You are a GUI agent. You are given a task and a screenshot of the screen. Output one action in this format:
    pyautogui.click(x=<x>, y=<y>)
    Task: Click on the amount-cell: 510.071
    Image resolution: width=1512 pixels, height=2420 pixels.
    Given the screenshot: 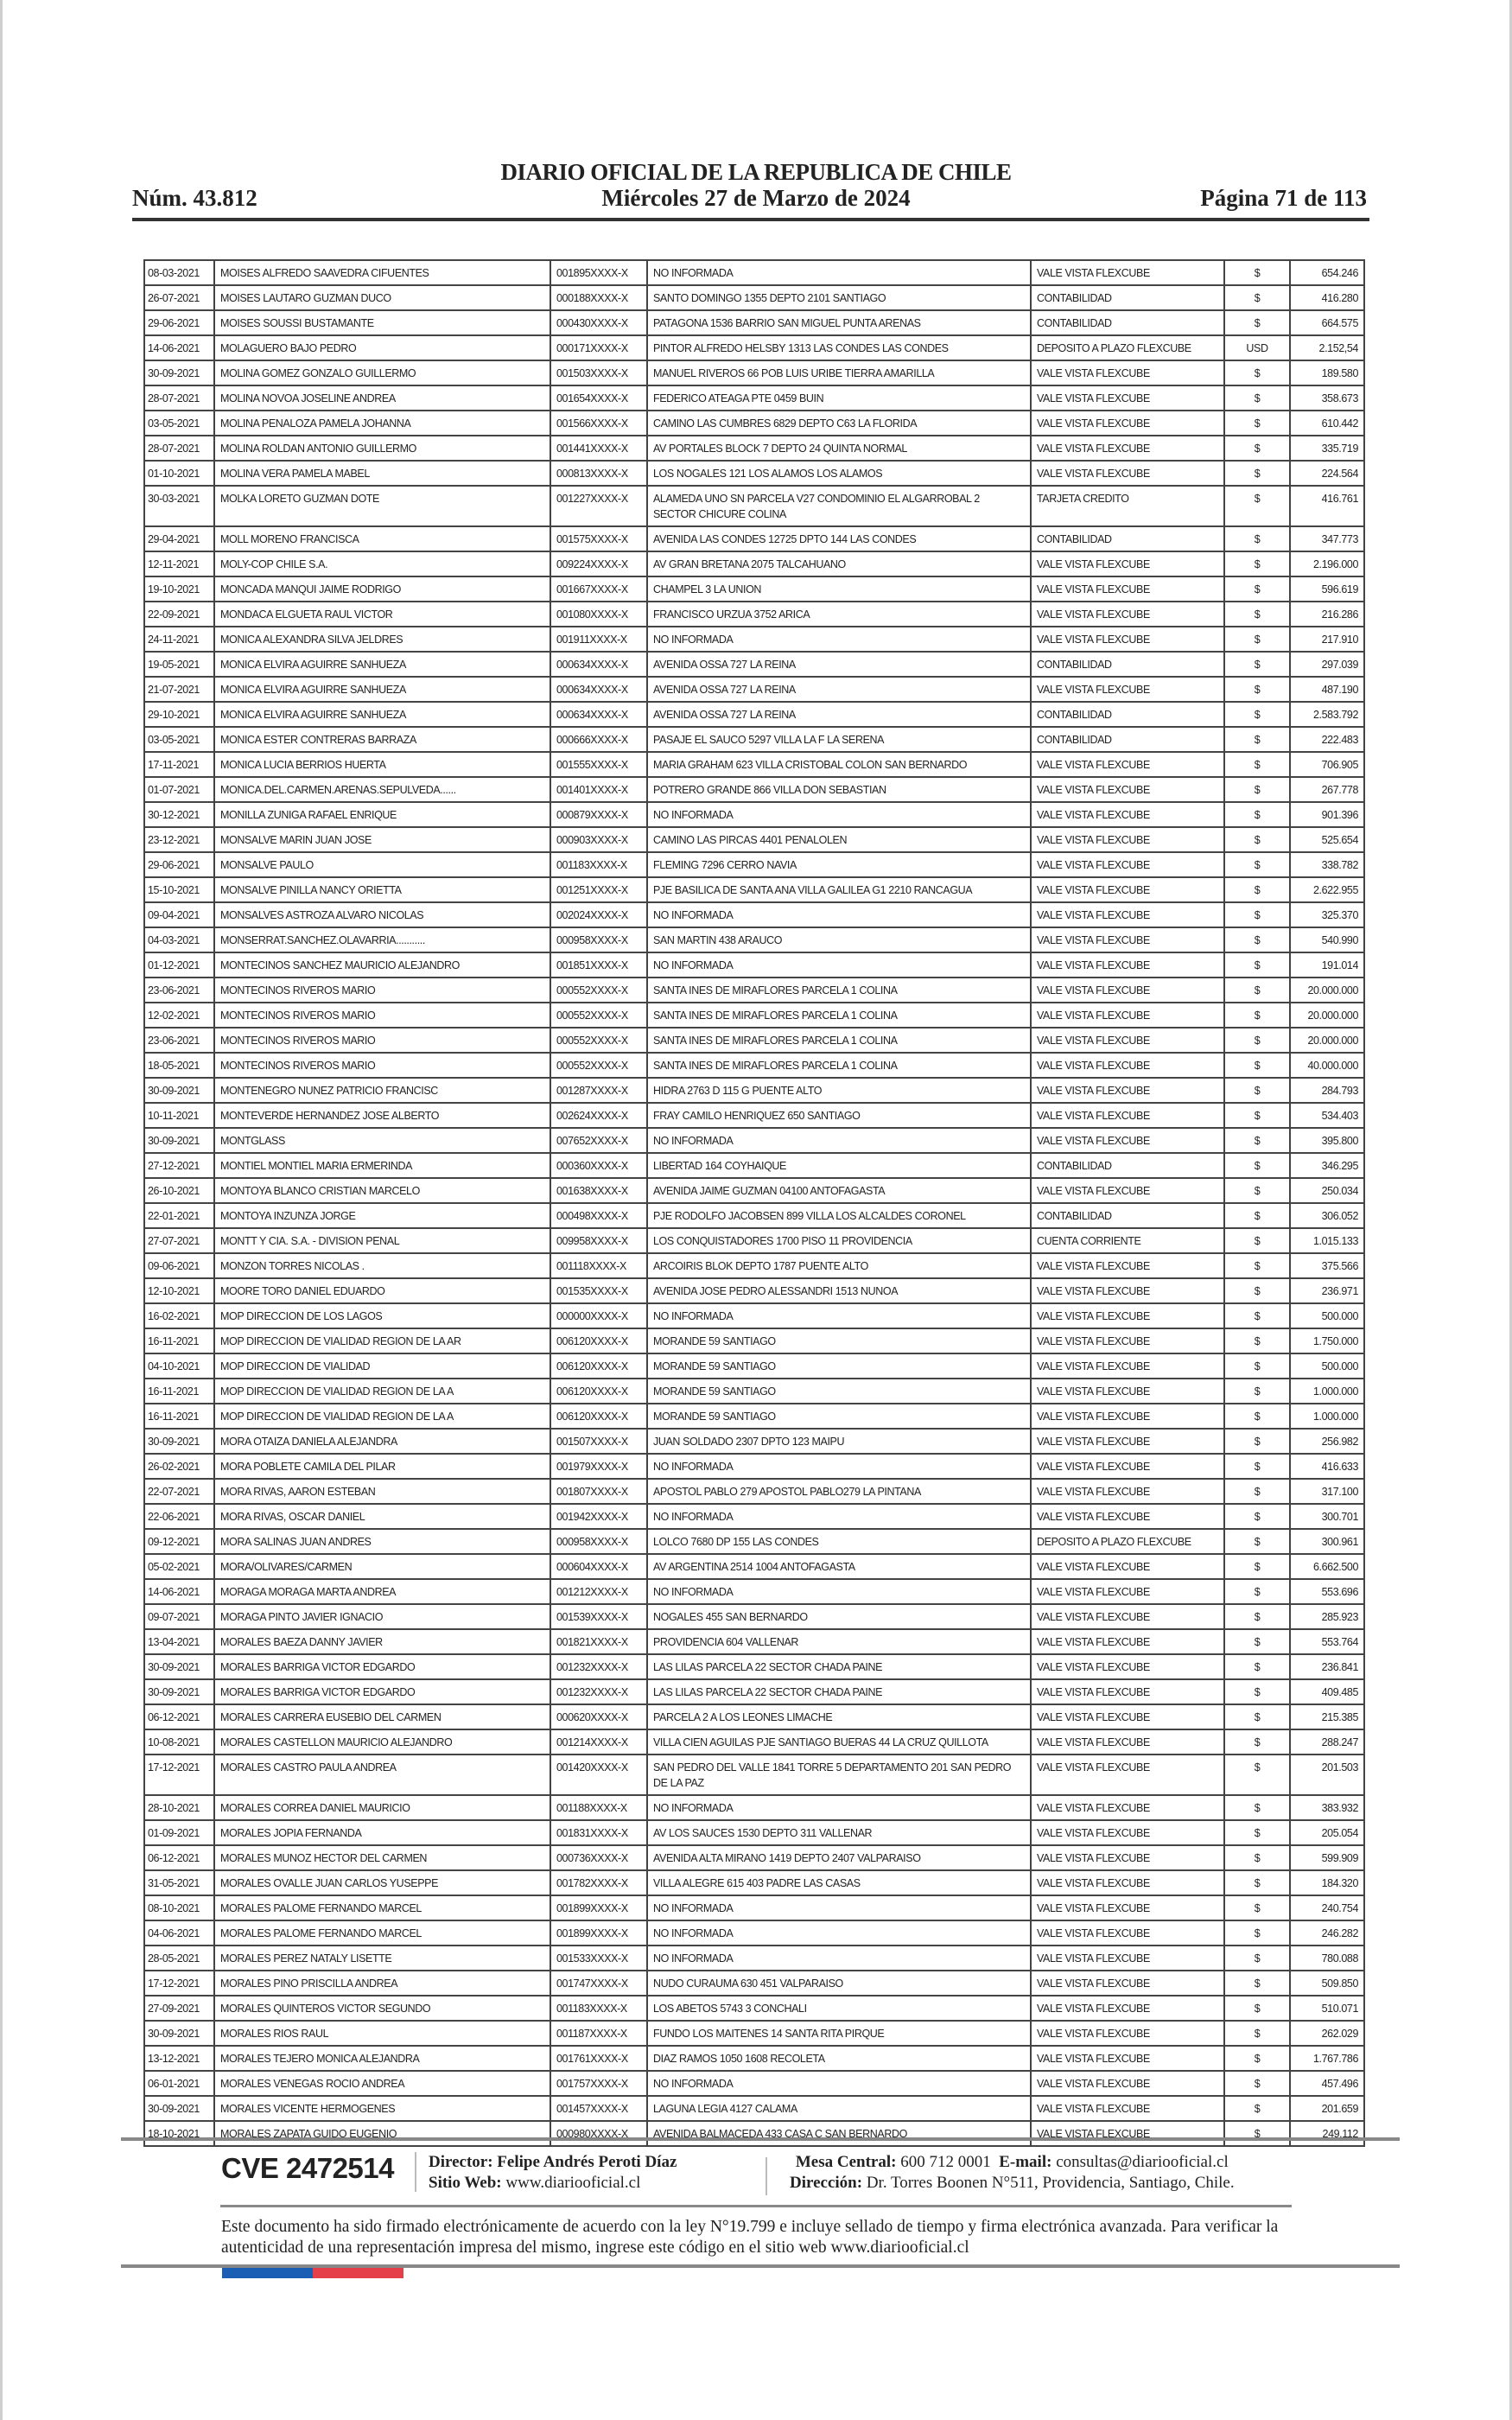 What is the action you would take?
    pyautogui.click(x=1327, y=2009)
    